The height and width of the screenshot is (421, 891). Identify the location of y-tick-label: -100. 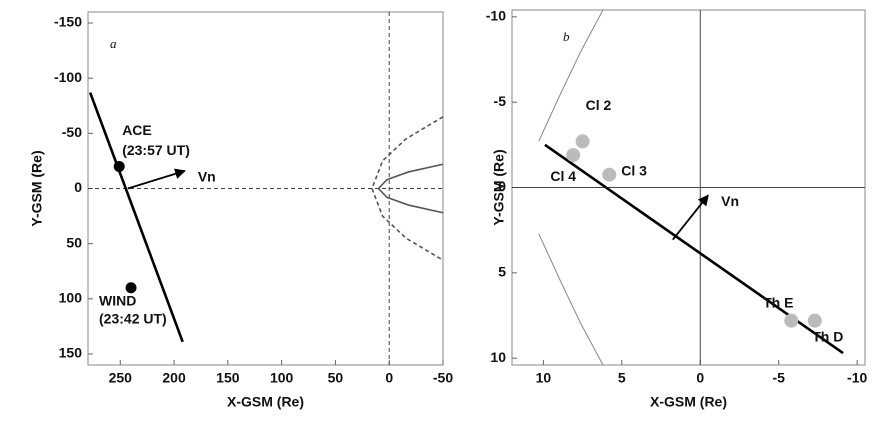
(68, 77).